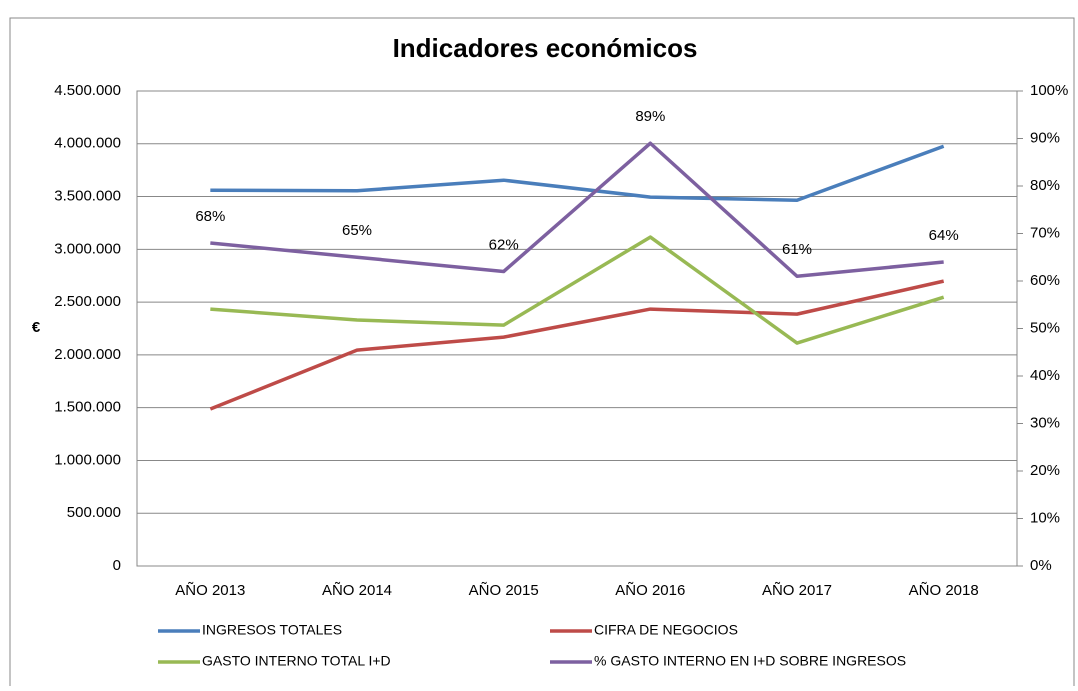 Image resolution: width=1078 pixels, height=691 pixels. What do you see at coordinates (87, 143) in the screenshot?
I see `y-tick-label: 4.000.000` at bounding box center [87, 143].